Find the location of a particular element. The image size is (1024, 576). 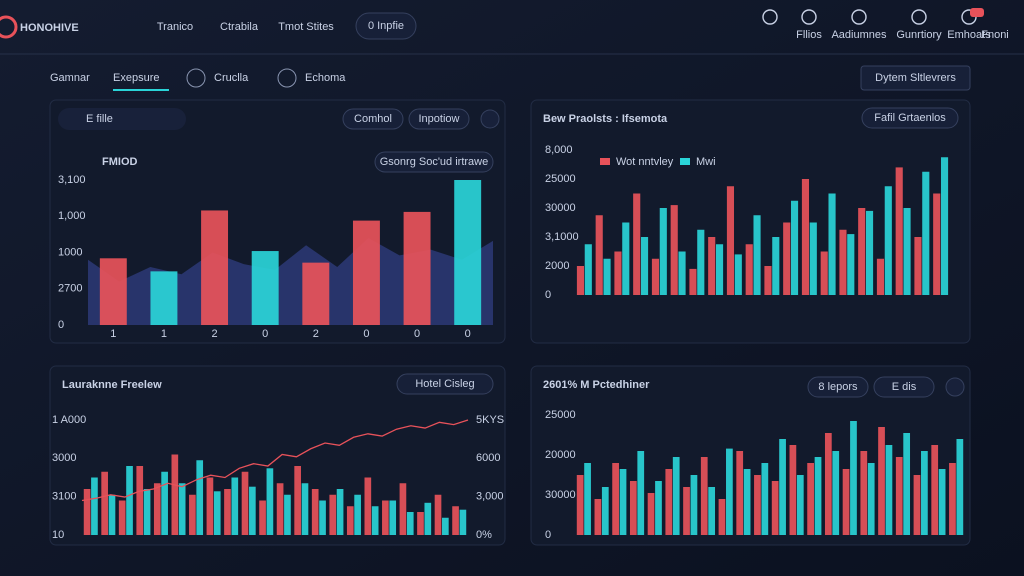

badge is located at coordinates (977, 12).